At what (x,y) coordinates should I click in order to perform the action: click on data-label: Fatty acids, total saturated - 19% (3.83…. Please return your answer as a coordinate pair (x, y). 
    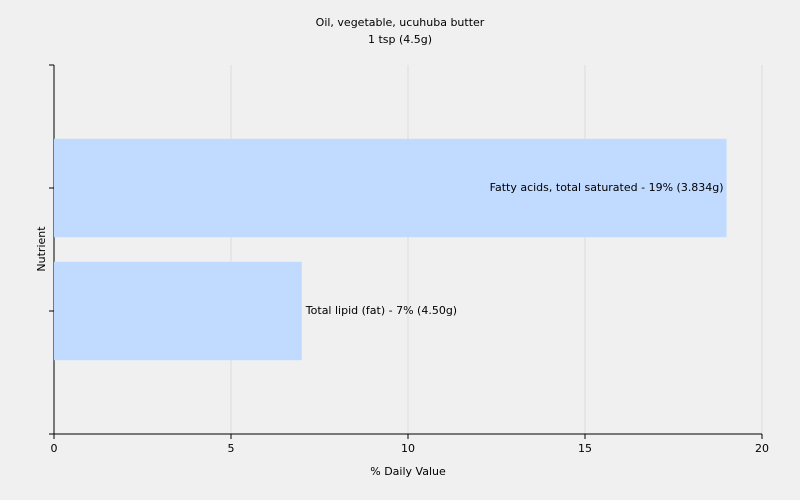
    Looking at the image, I should click on (607, 187).